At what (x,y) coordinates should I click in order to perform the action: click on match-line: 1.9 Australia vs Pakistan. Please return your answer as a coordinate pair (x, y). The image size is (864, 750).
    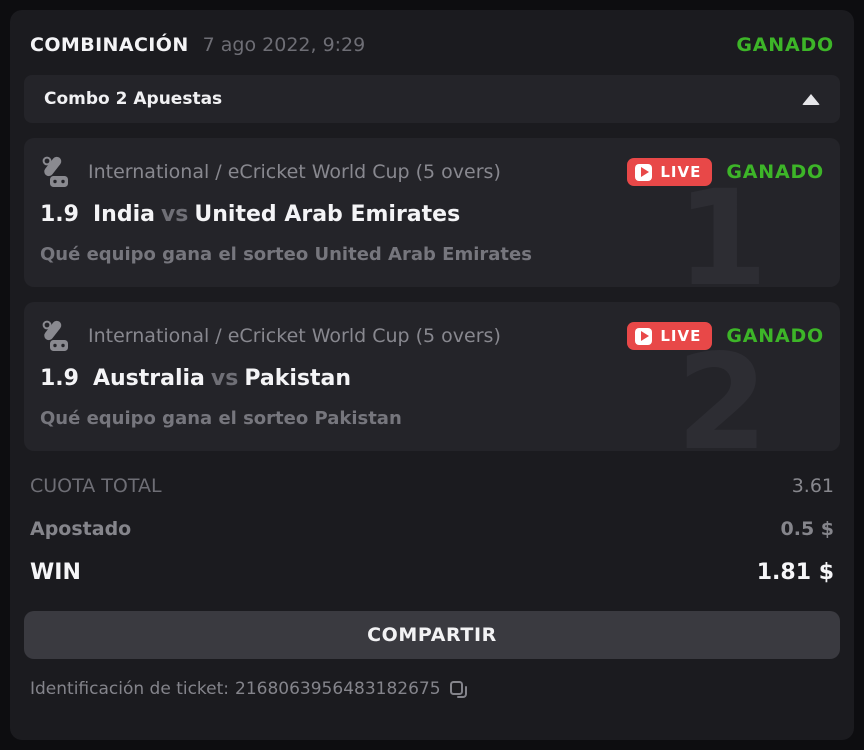
    Looking at the image, I should click on (432, 378).